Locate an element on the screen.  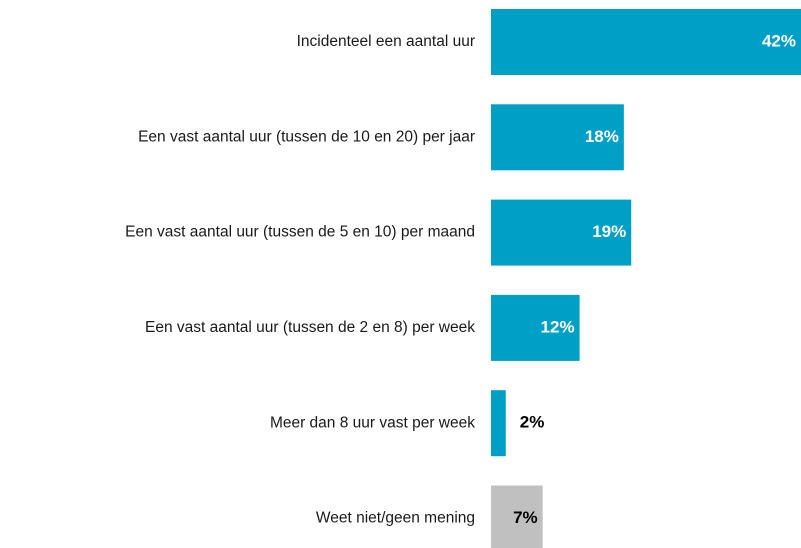
value-label: 18% is located at coordinates (602, 136).